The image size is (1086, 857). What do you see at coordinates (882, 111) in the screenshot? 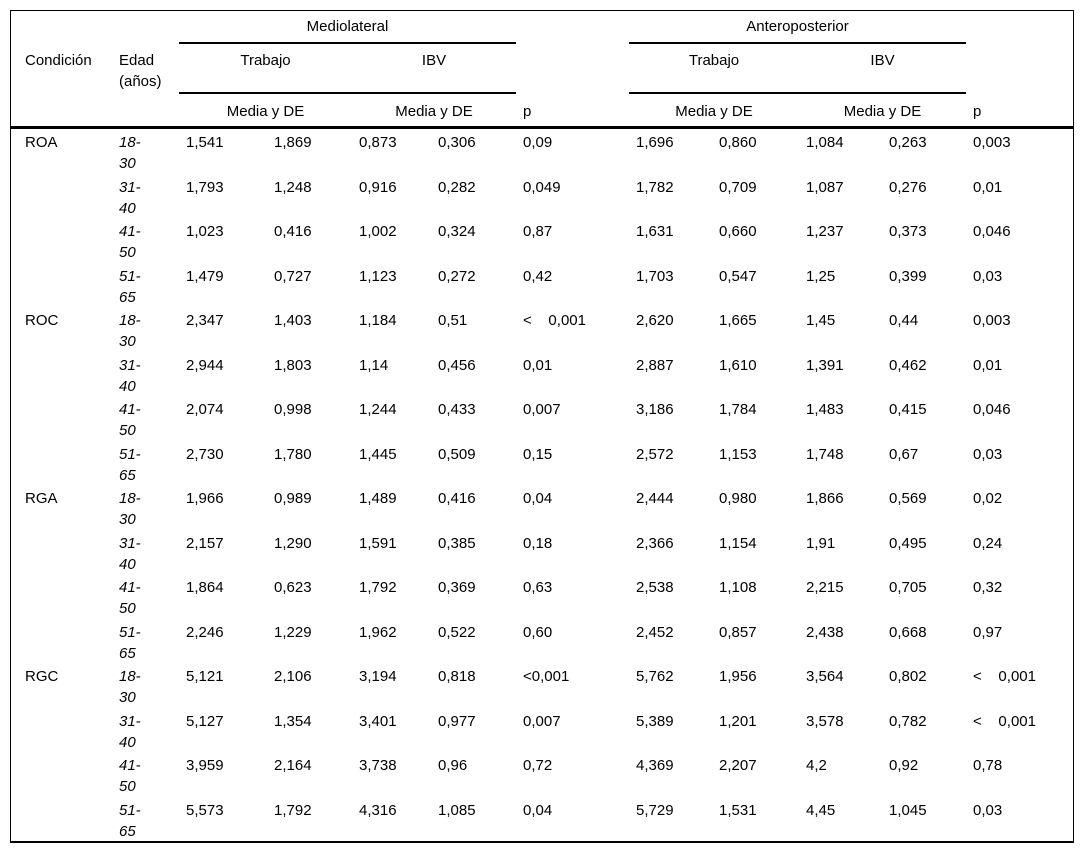
I see `header-media-de-ap-ibv: Media y DE` at bounding box center [882, 111].